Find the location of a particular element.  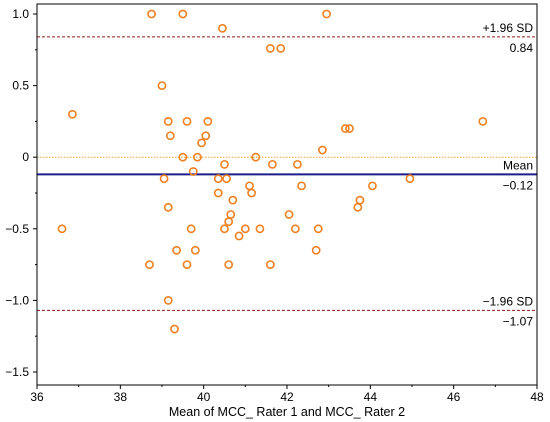

x-tick-label: 44 is located at coordinates (371, 397).